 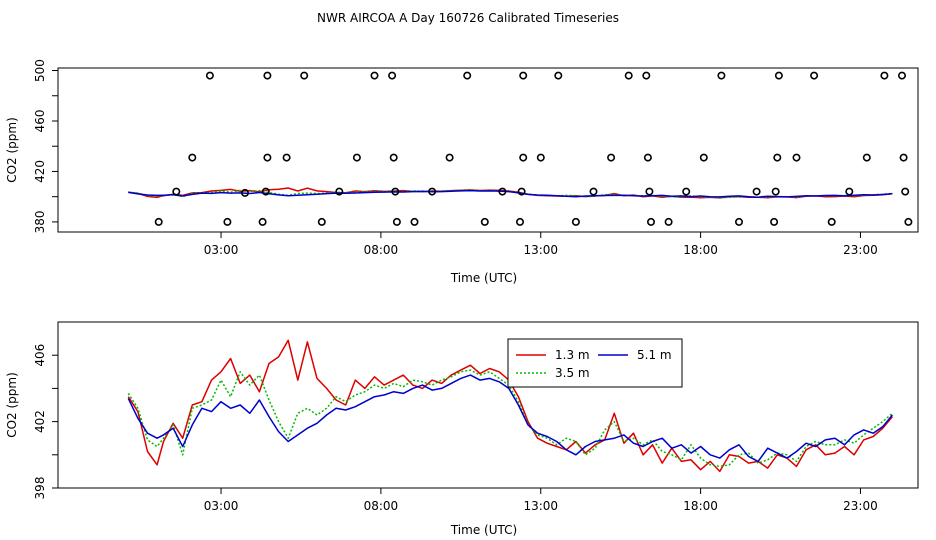 I want to click on bottom-x-tick-label: 18:00, so click(x=700, y=506).